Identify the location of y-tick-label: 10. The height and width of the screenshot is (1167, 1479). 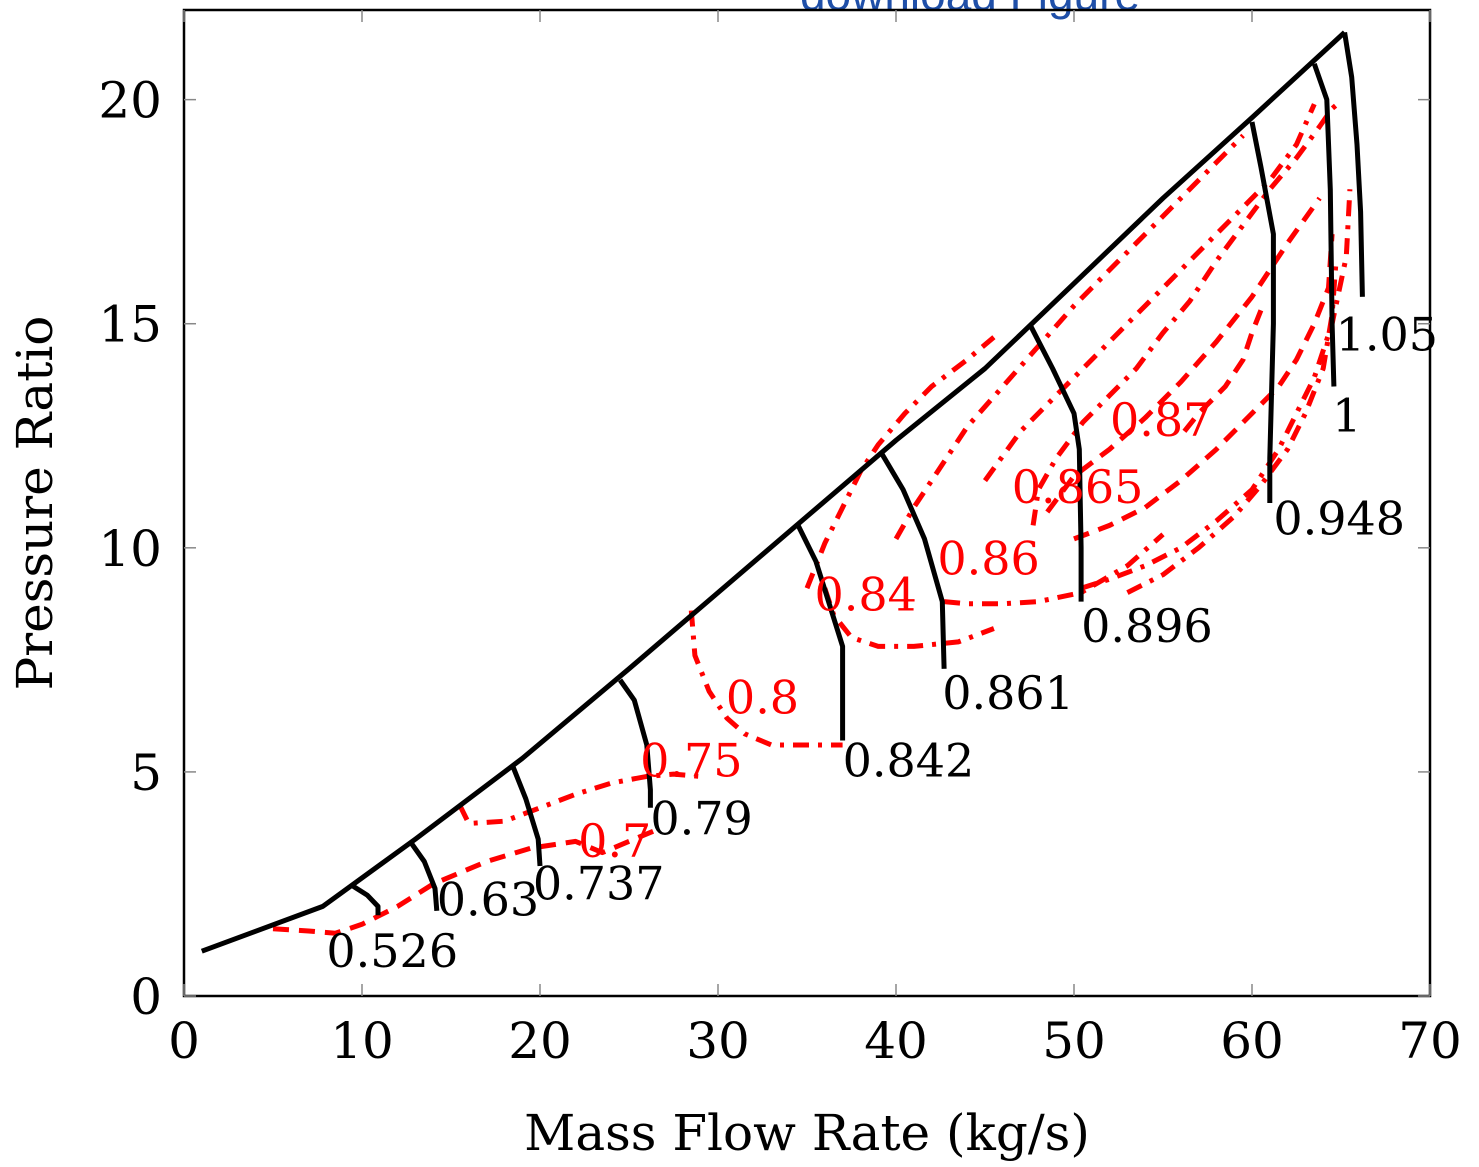
(130, 549).